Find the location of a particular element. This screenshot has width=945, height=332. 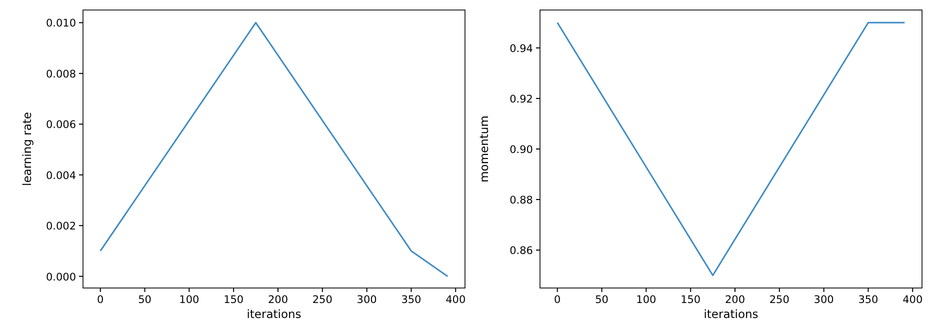

y-tick-label: 0.90 is located at coordinates (521, 150).